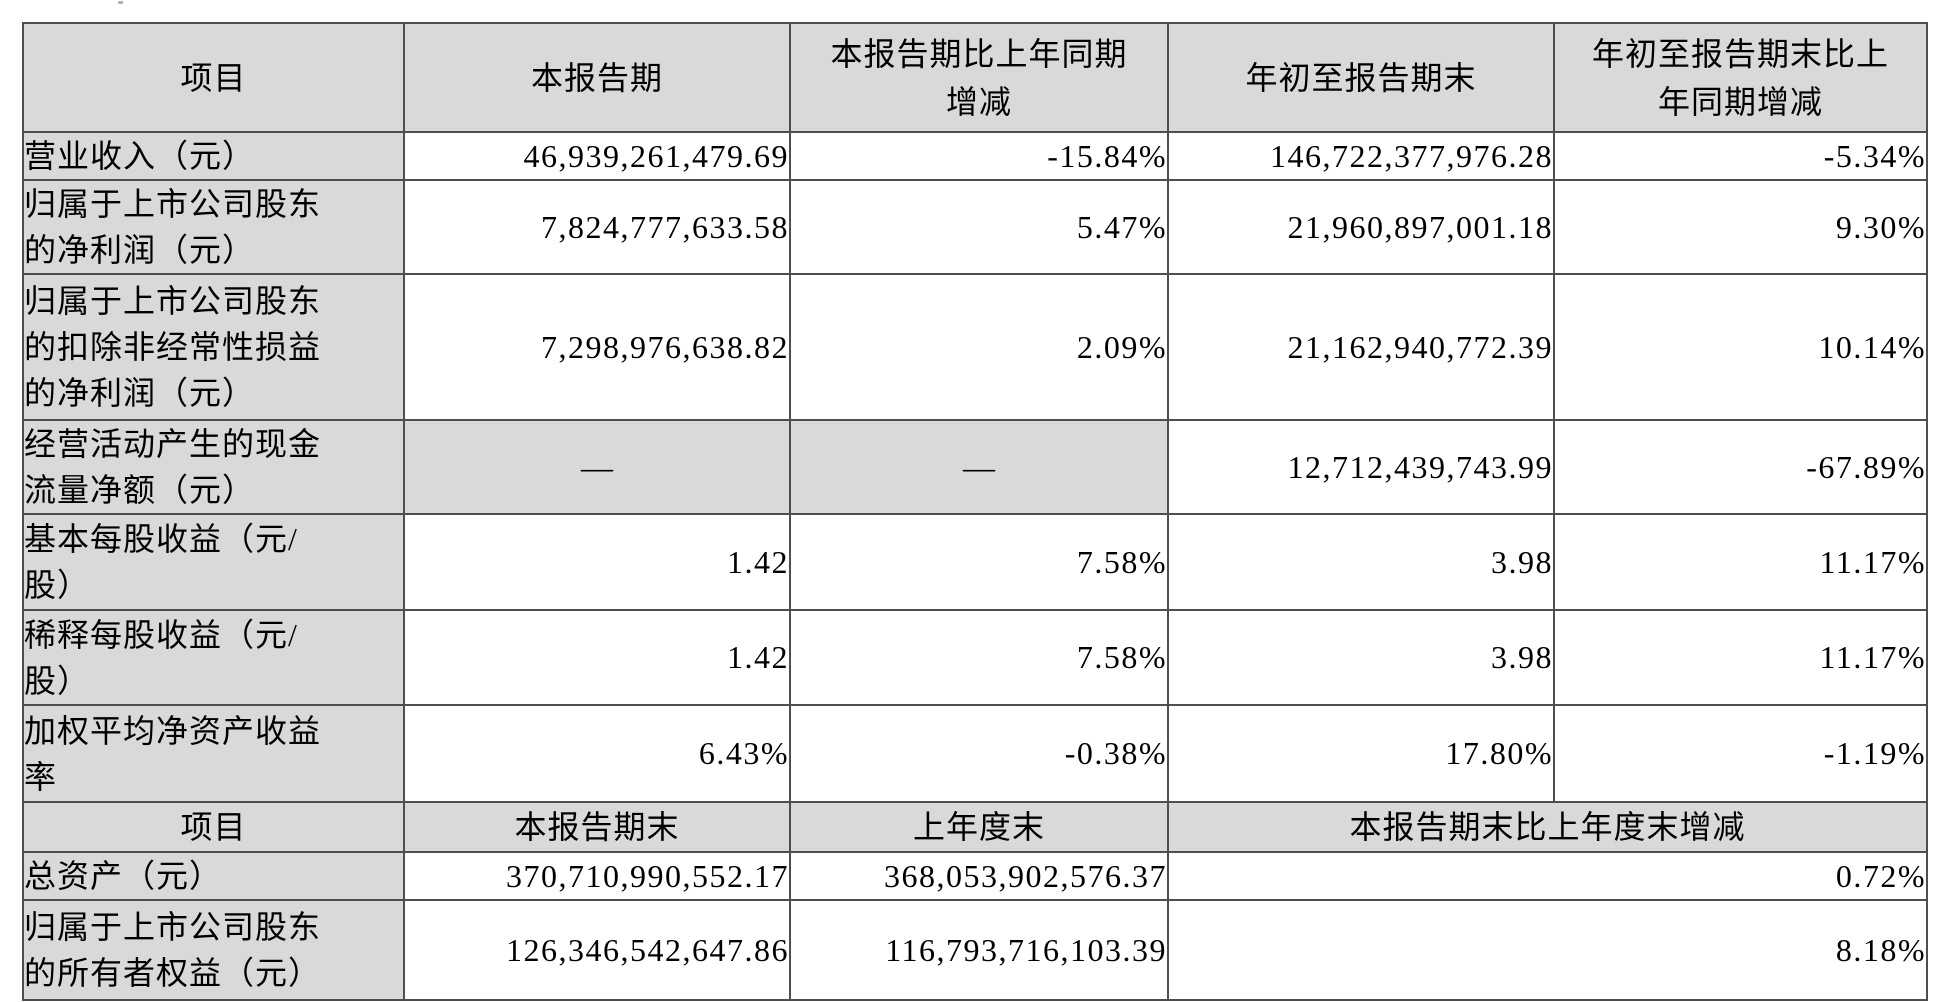 The image size is (1958, 1002). What do you see at coordinates (1740, 467) in the screenshot?
I see `value-cell: -67.89%` at bounding box center [1740, 467].